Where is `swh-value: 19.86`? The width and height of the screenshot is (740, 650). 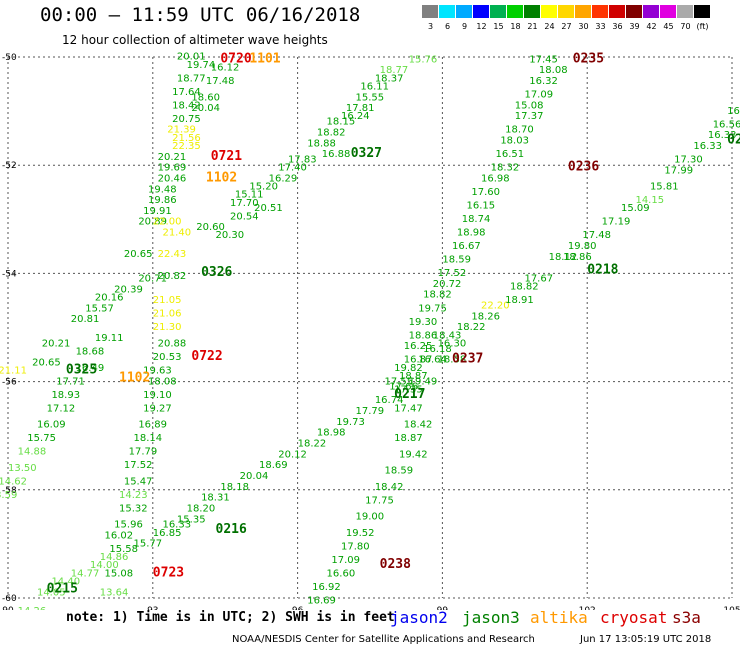 swh-value: 19.86 is located at coordinates (162, 200).